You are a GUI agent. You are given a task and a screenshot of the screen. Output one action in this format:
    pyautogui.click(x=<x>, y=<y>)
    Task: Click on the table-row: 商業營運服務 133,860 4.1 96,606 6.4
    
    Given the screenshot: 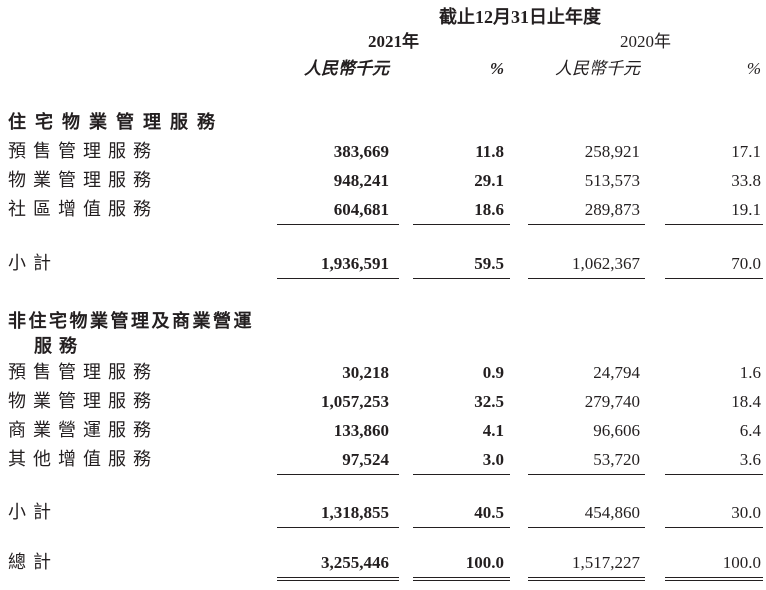 What is the action you would take?
    pyautogui.click(x=387, y=430)
    